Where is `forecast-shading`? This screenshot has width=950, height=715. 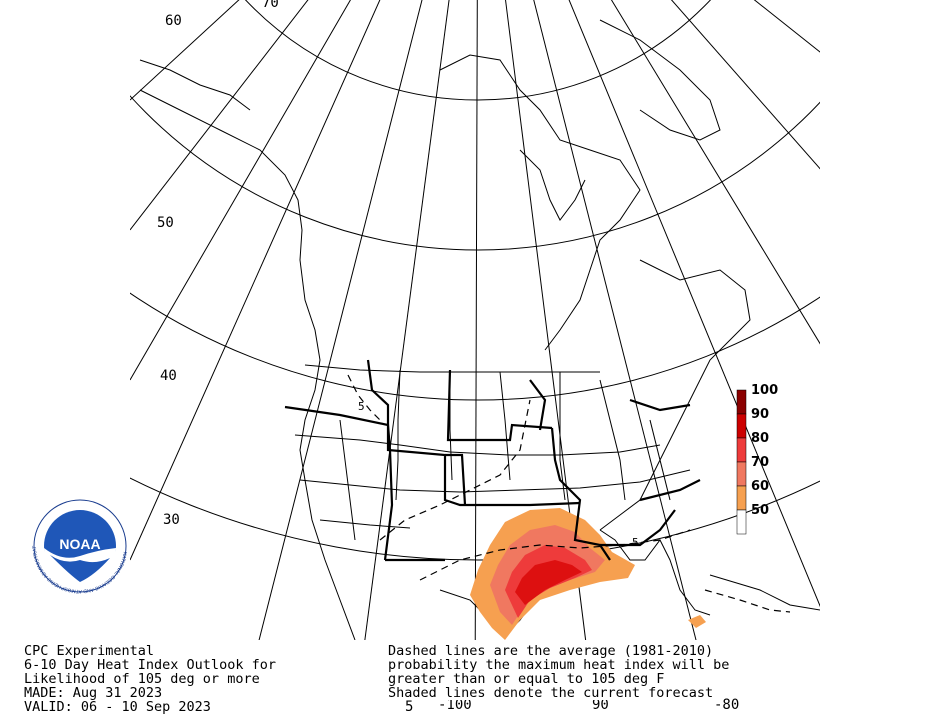 forecast-shading is located at coordinates (588, 574).